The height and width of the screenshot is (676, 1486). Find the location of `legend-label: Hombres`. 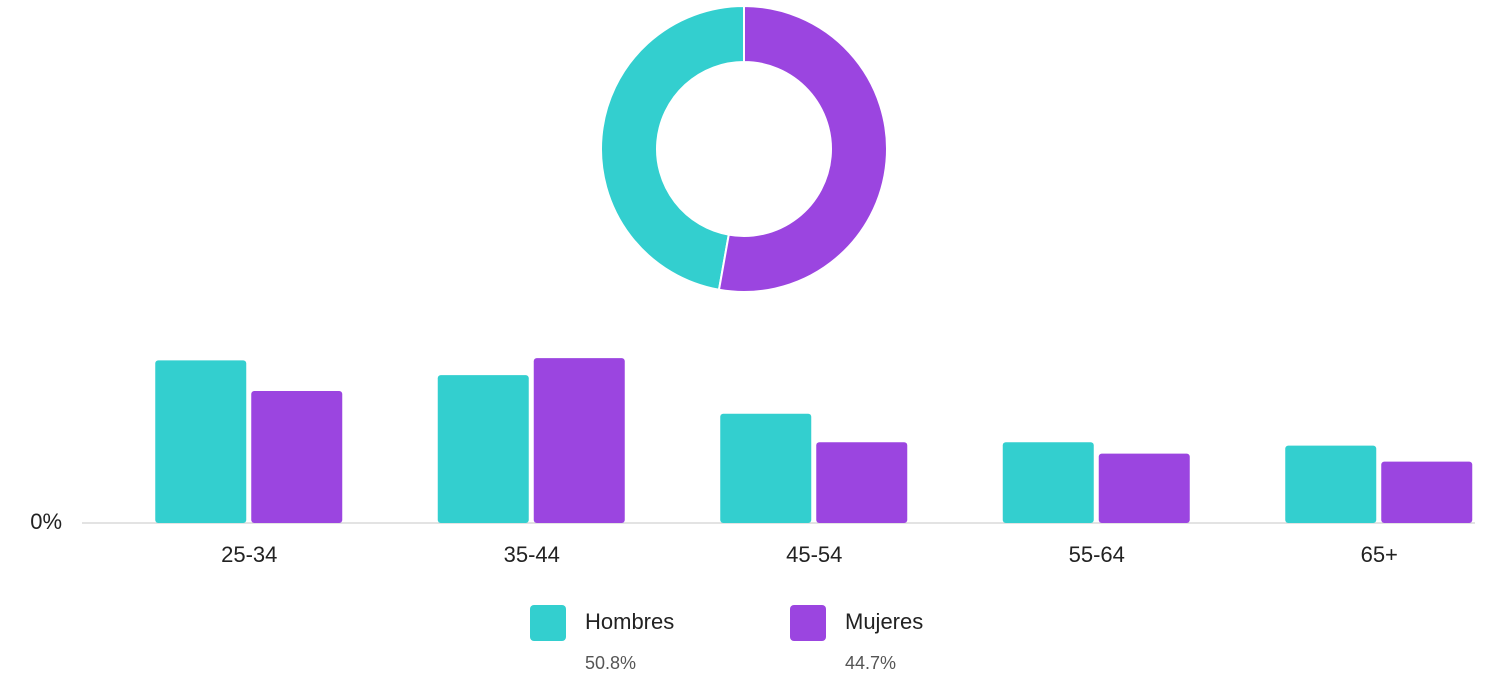

legend-label: Hombres is located at coordinates (629, 621).